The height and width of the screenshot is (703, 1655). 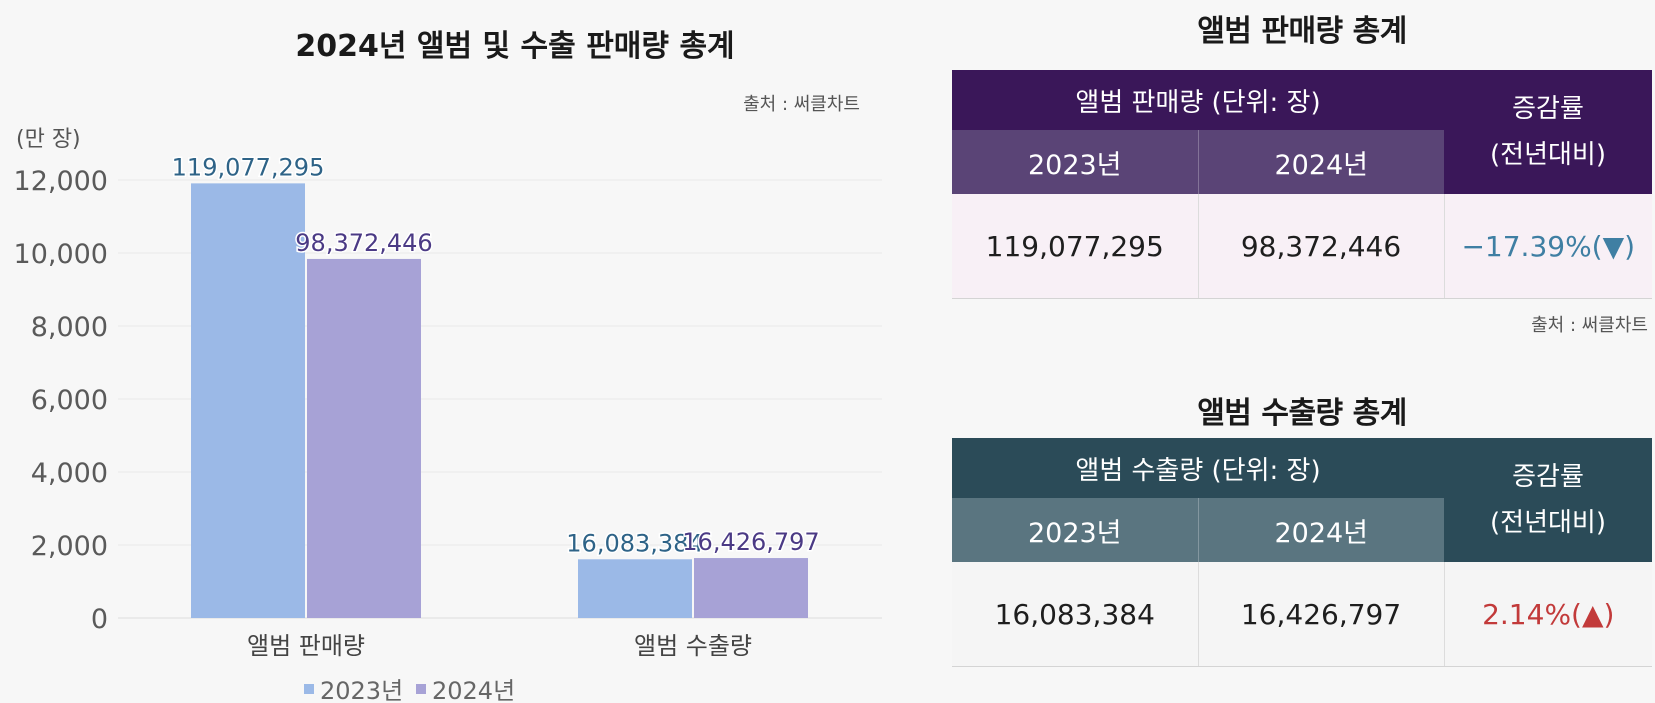 What do you see at coordinates (1321, 162) in the screenshot?
I see `sales-year-2024: 2024년` at bounding box center [1321, 162].